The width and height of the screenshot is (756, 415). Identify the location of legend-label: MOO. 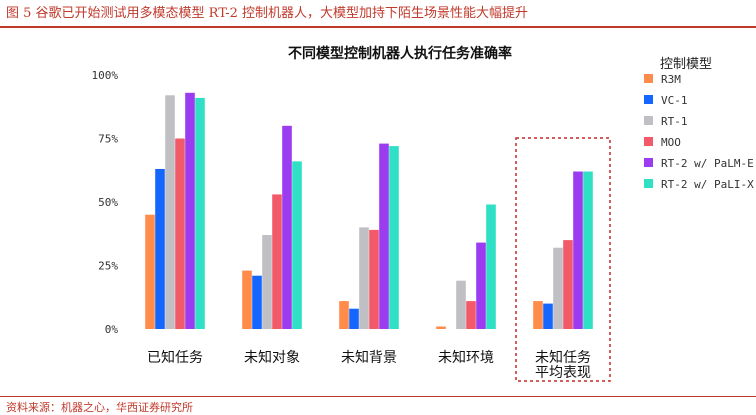
(671, 142).